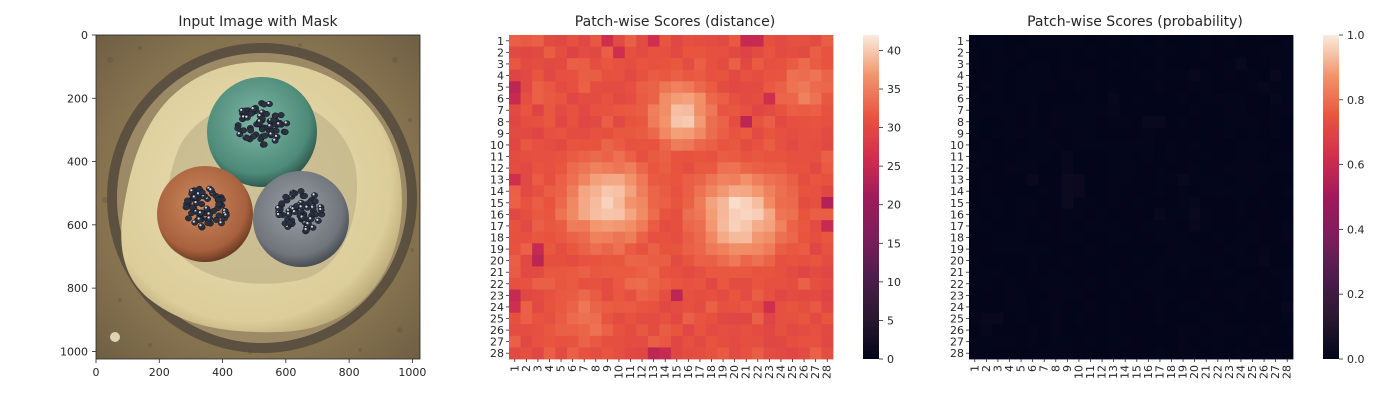  Describe the element at coordinates (1183, 295) in the screenshot. I see `cell-r23-c19` at that location.